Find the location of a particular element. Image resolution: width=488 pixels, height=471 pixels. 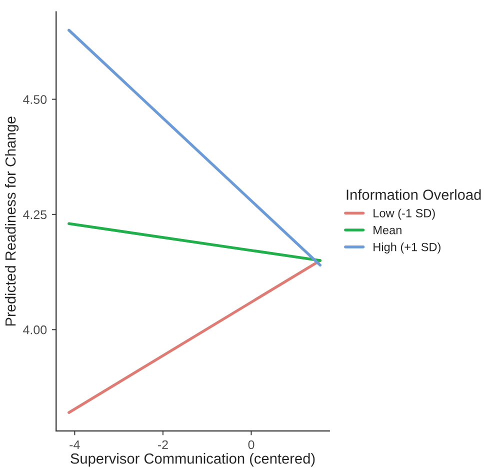

legend-label: Low (-1 SD) is located at coordinates (404, 214).